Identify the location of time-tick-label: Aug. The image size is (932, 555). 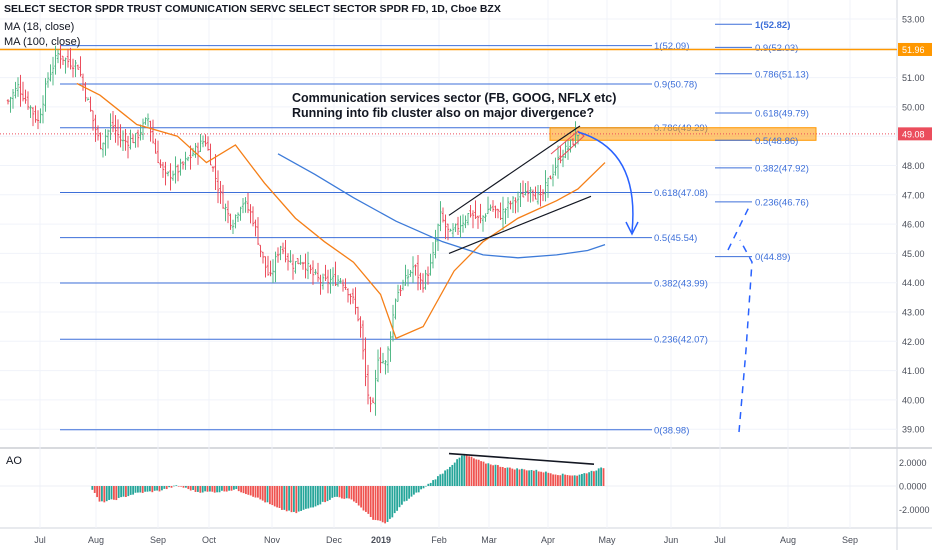
(96, 540).